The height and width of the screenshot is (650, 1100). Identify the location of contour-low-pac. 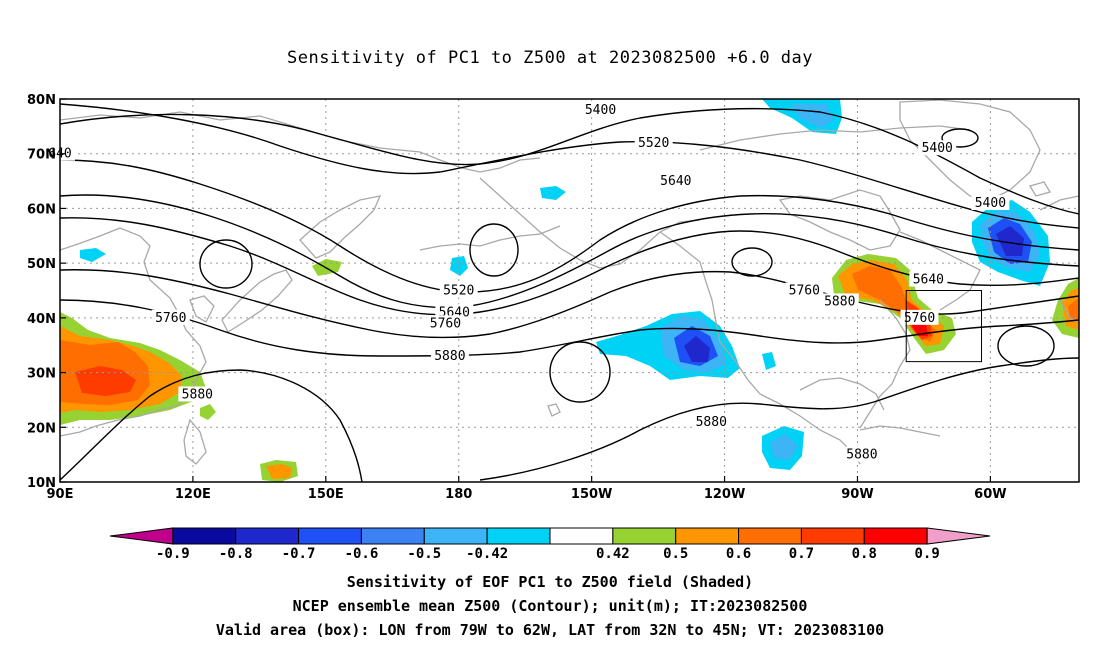
(226, 264).